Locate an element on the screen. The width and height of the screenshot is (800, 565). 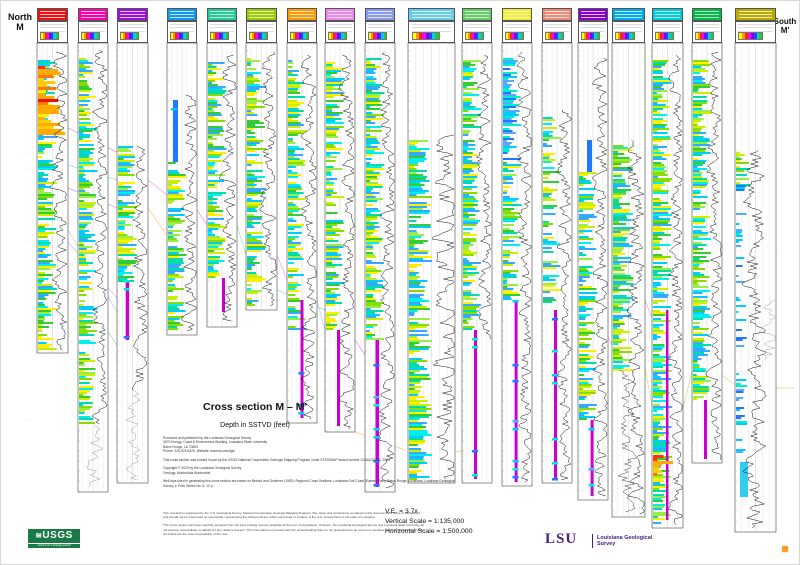
well-info-text is located at coordinates (261, 28).